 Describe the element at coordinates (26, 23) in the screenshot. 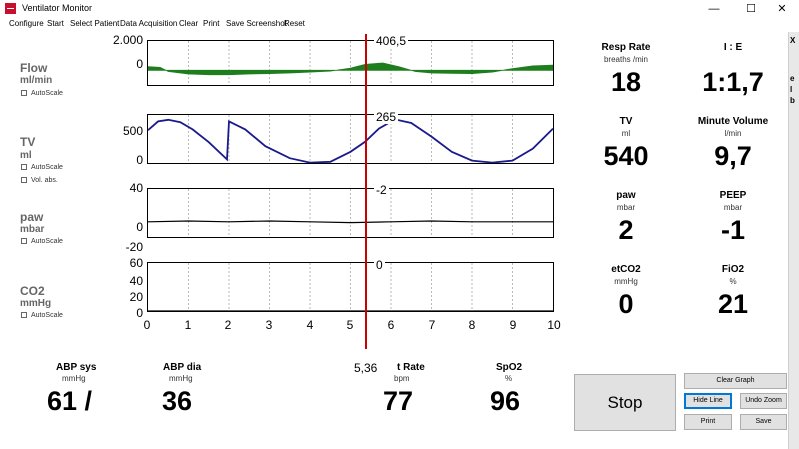

I see `menu-configure: Configure` at that location.